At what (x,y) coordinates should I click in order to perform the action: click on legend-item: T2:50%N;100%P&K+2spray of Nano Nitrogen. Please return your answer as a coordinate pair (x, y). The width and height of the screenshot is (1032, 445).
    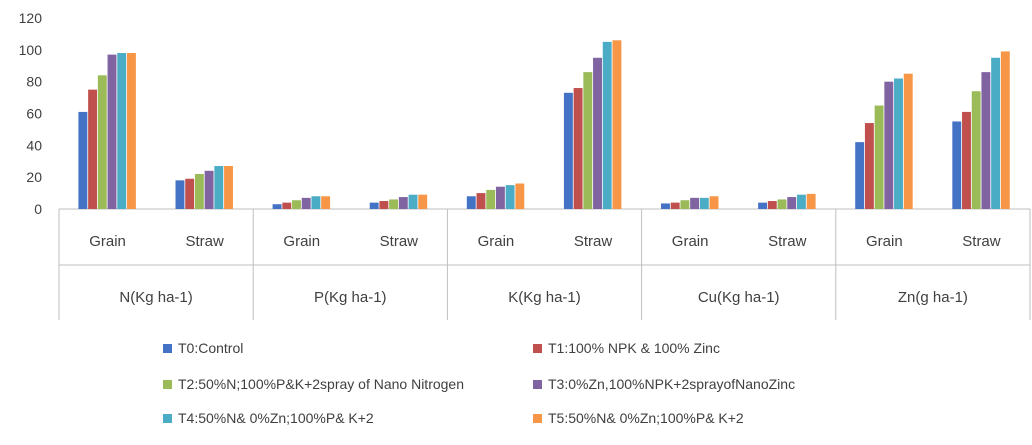
    Looking at the image, I should click on (313, 384).